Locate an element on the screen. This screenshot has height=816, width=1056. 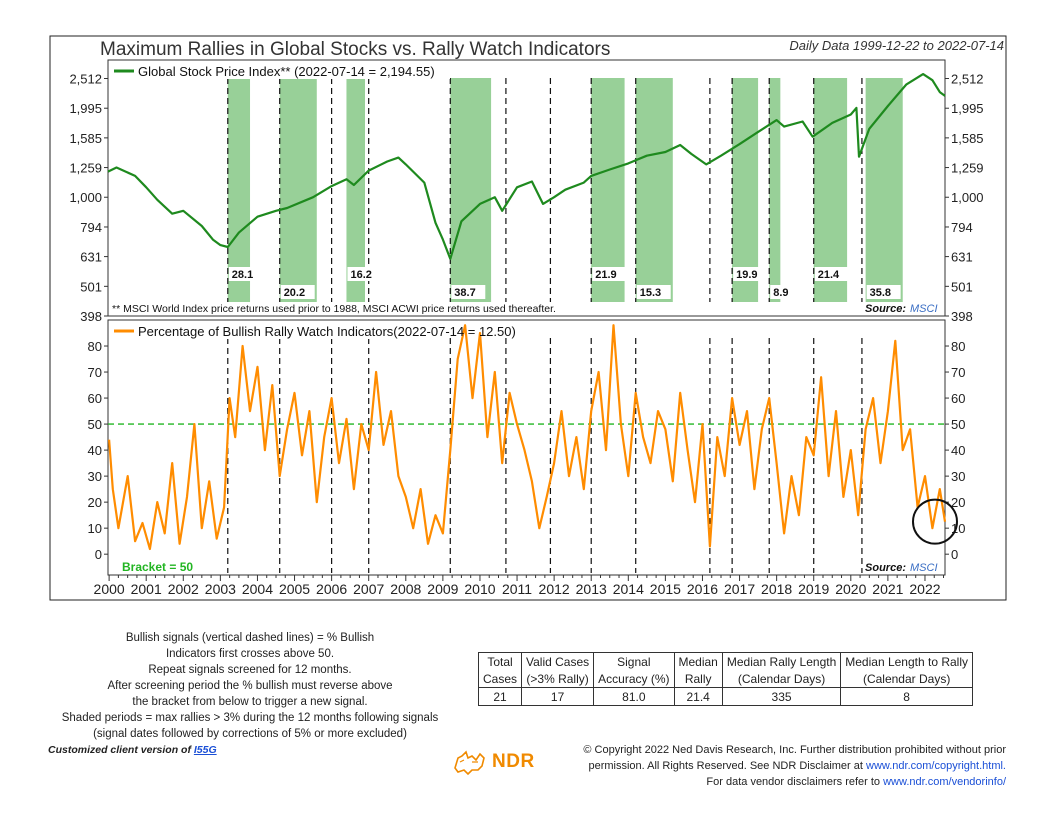
ndr-logo: NDR is located at coordinates (493, 762).